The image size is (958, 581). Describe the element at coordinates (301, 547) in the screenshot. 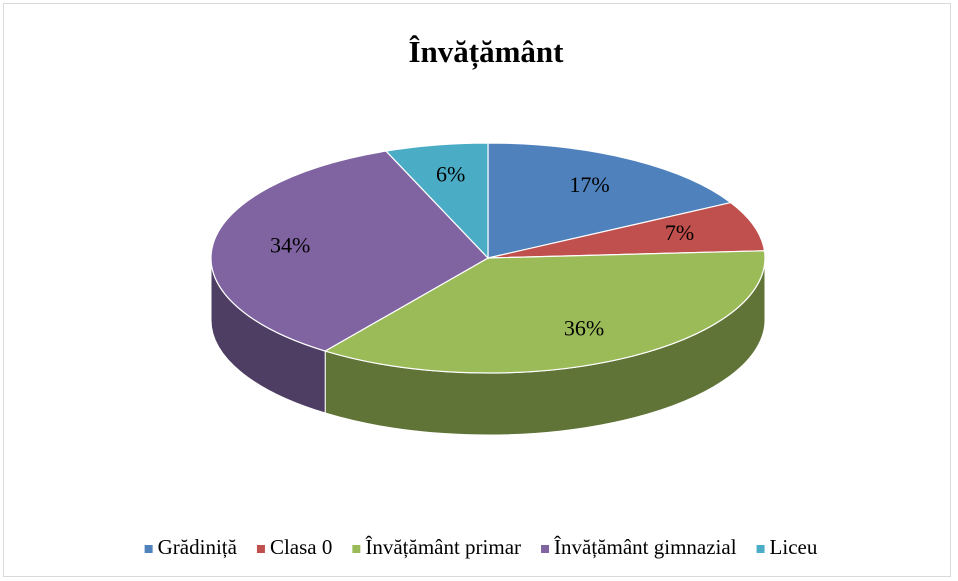

I see `legend-label: Clasa 0` at that location.